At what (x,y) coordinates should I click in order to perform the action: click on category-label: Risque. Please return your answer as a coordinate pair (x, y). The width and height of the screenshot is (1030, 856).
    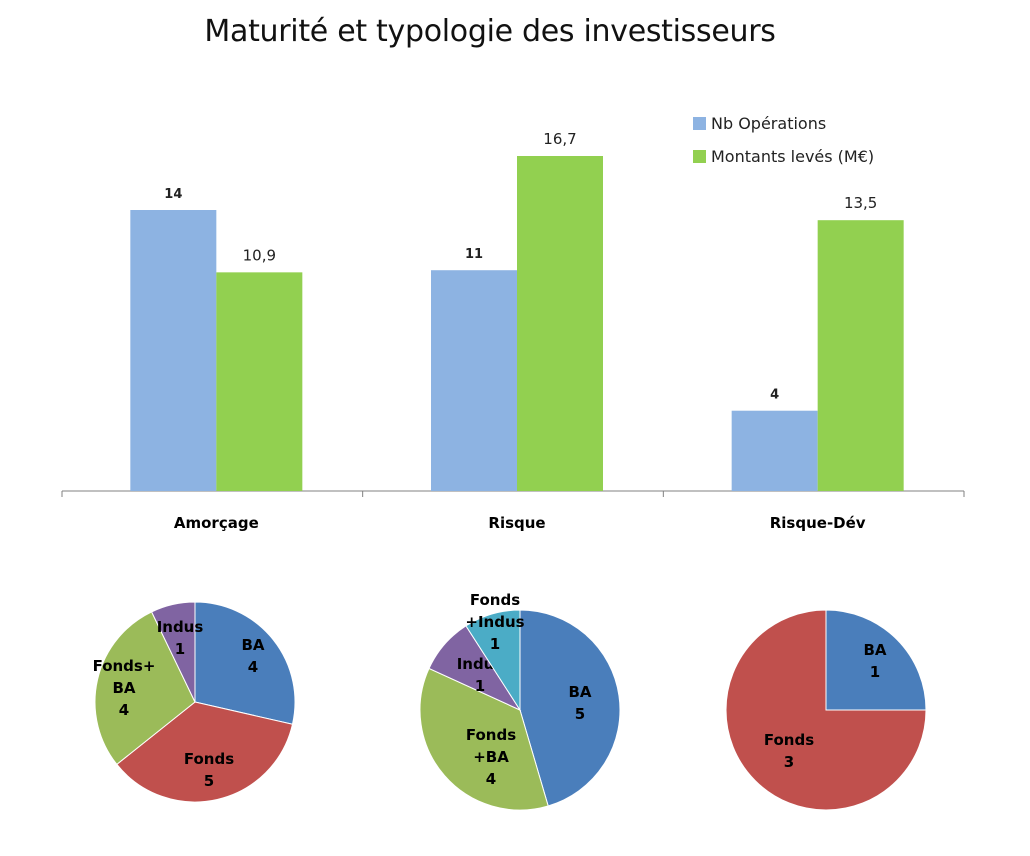
    Looking at the image, I should click on (516, 523).